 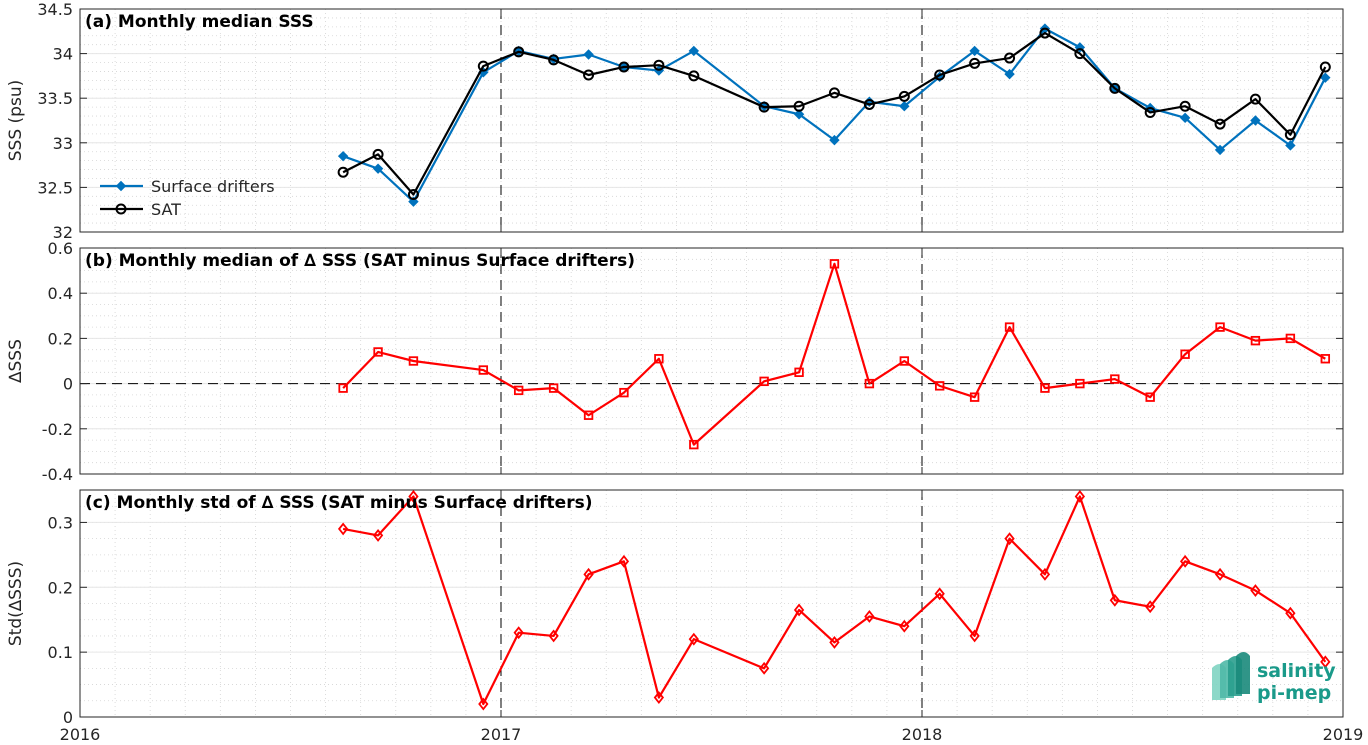 I want to click on y-tick-label: 0, so click(x=68, y=384).